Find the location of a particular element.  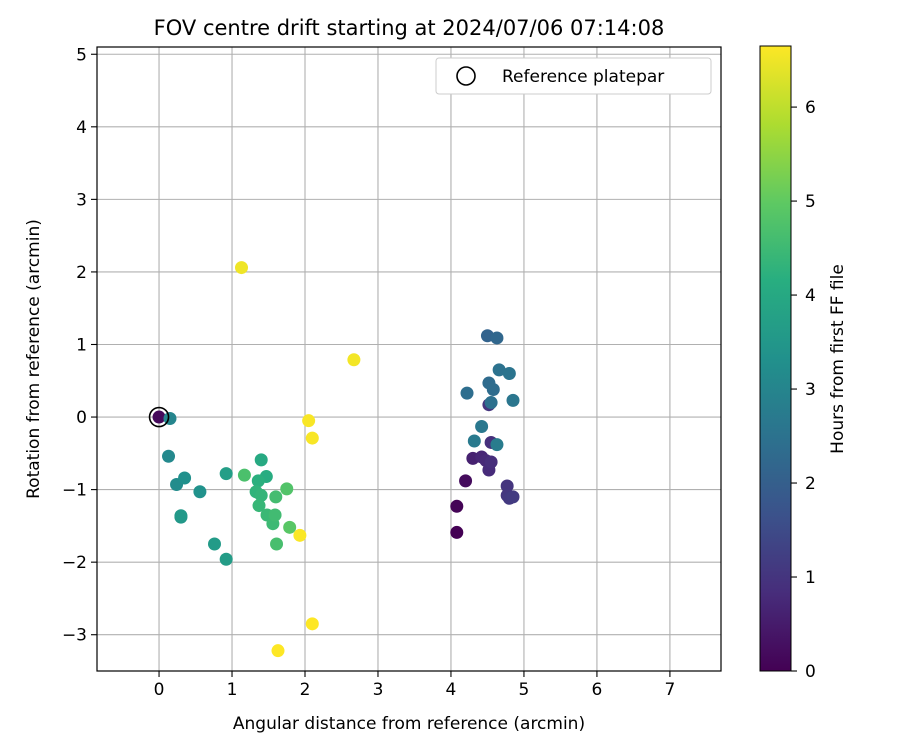

y-tick-label: 0 is located at coordinates (81, 418).